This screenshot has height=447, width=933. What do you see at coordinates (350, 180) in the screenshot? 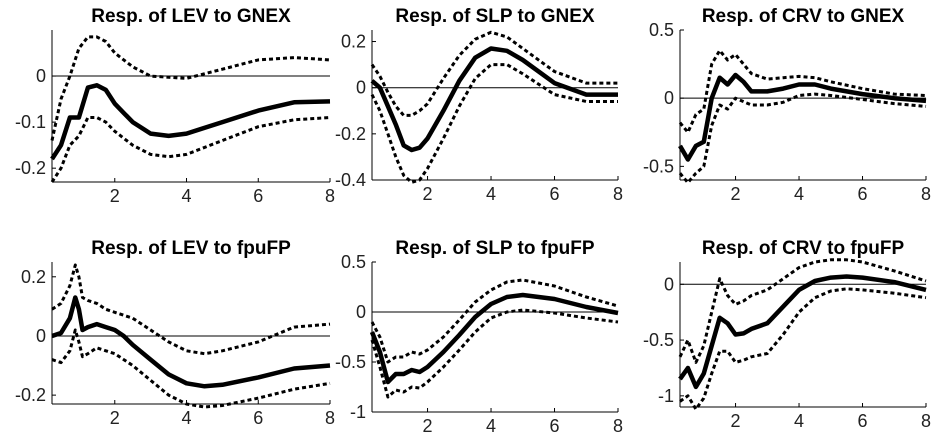
I see `y-tick-label: -0.4` at bounding box center [350, 180].